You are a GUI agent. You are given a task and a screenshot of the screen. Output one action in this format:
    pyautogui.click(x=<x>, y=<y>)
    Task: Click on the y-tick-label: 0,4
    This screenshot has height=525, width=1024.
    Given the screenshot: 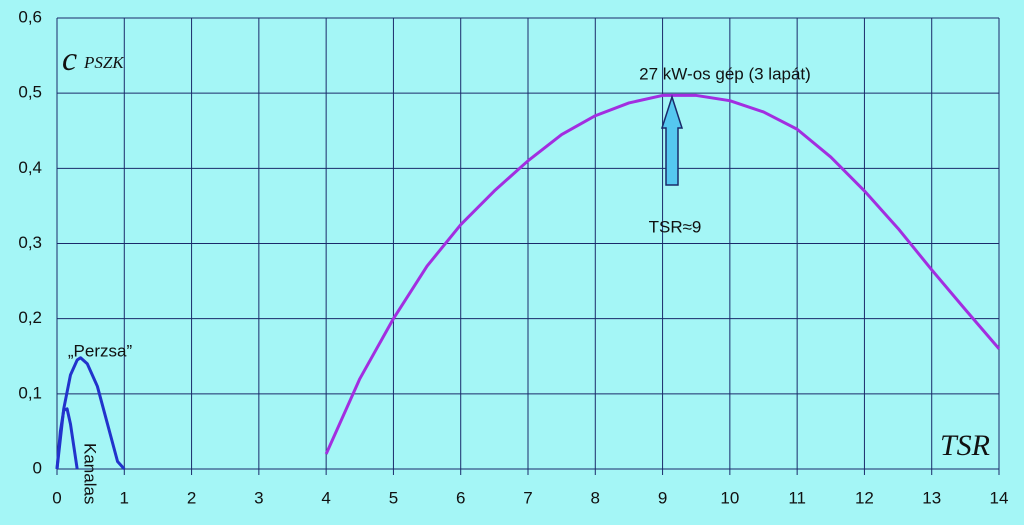 What is the action you would take?
    pyautogui.click(x=30, y=167)
    